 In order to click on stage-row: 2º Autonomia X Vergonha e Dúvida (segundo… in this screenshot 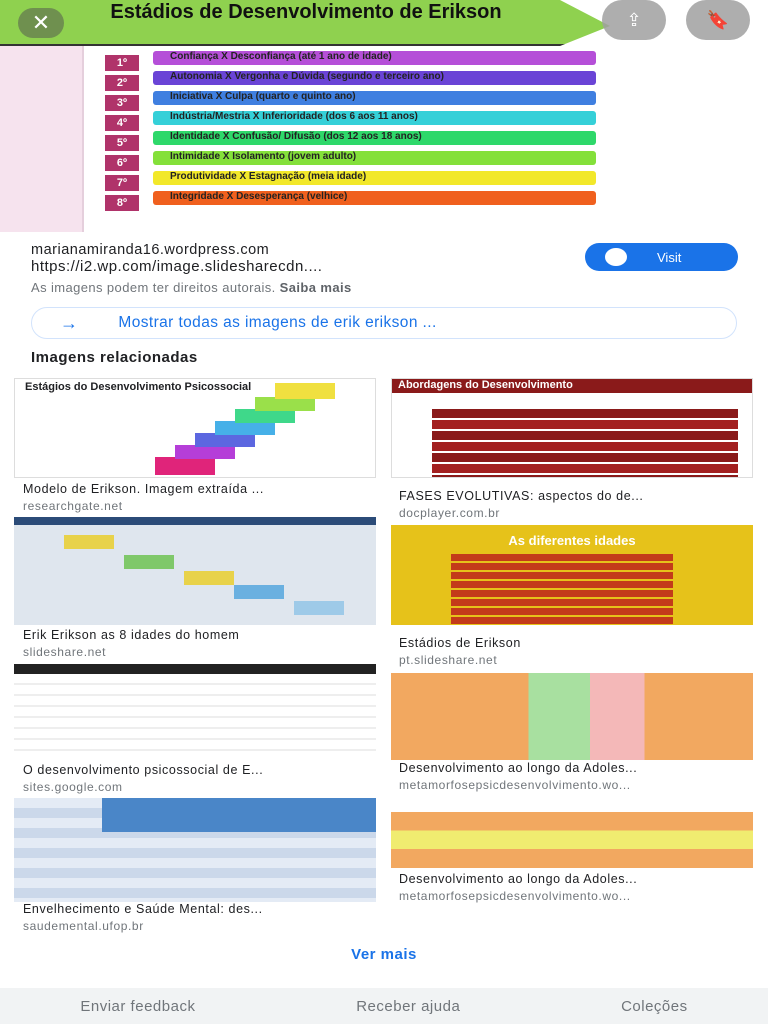, I will do `click(435, 82)`.